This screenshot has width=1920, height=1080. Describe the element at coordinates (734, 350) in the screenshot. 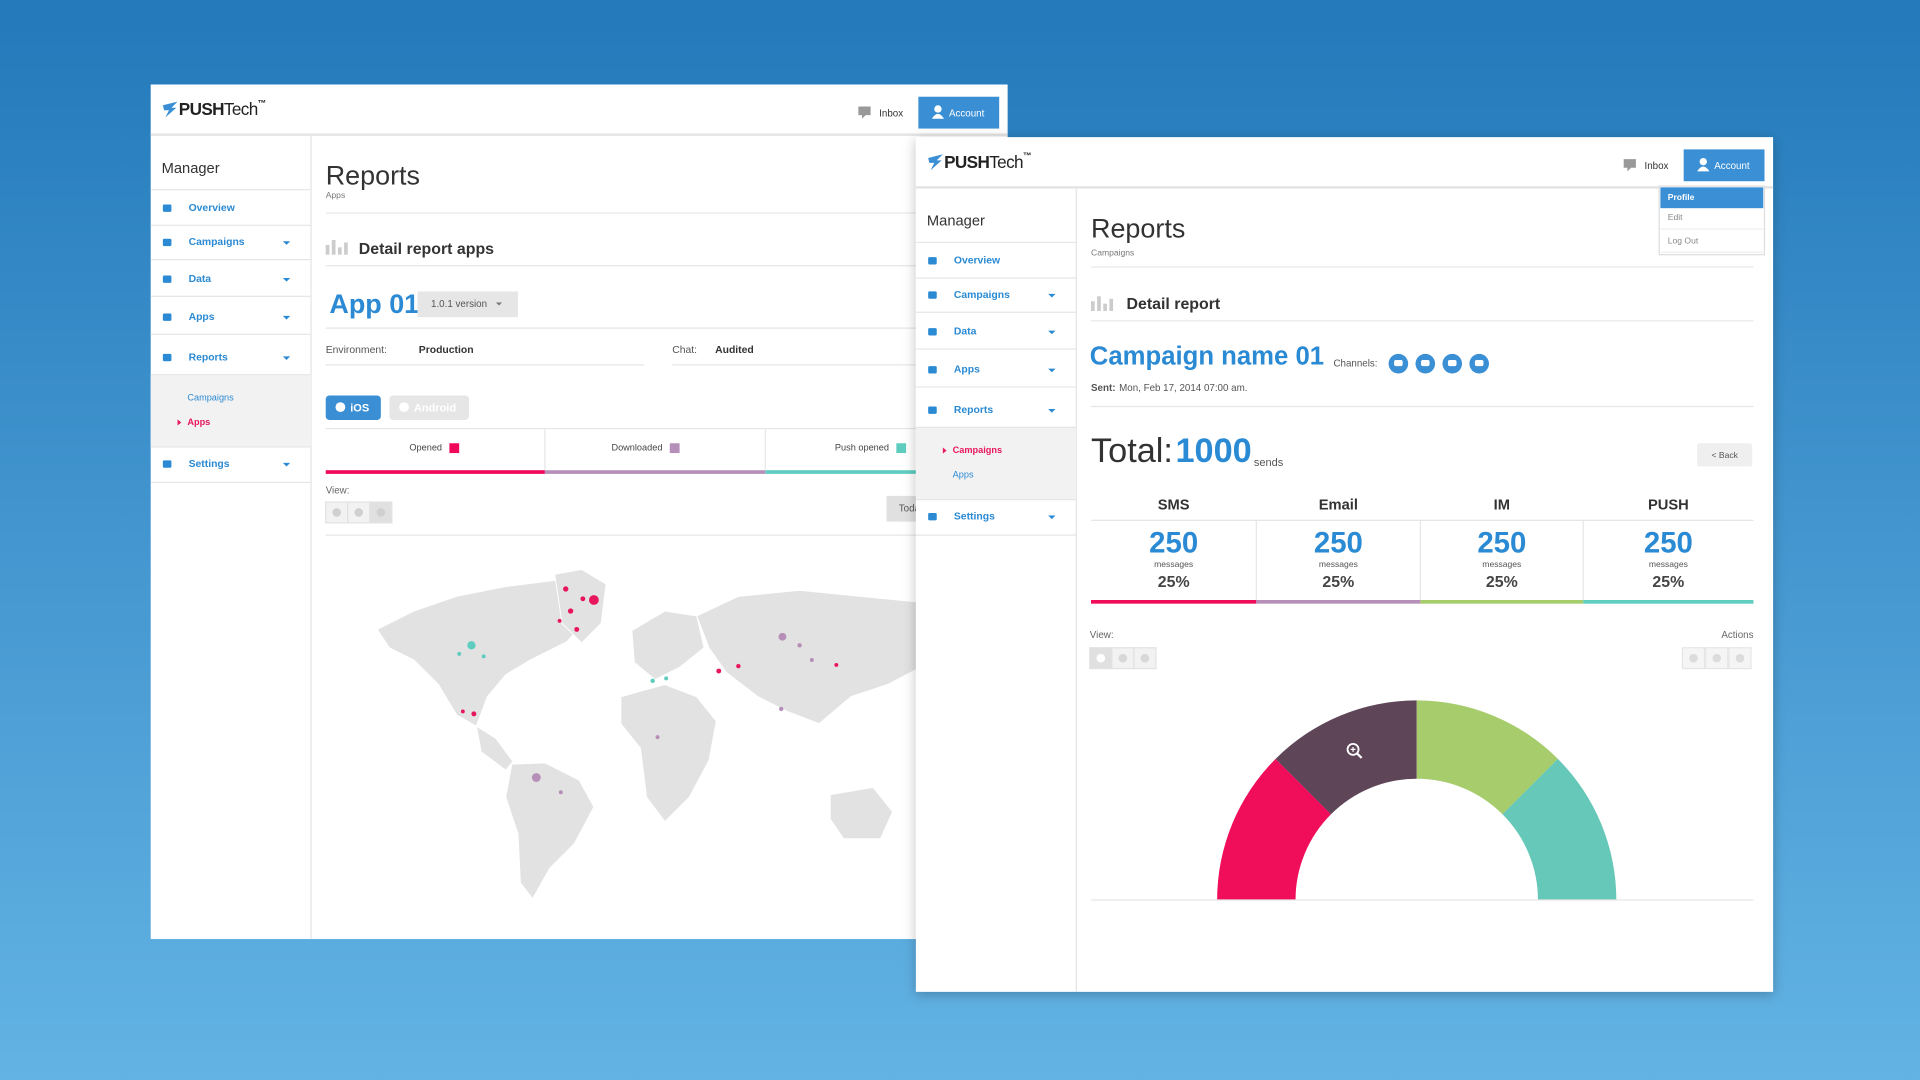

I see `field-value: Audited` at that location.